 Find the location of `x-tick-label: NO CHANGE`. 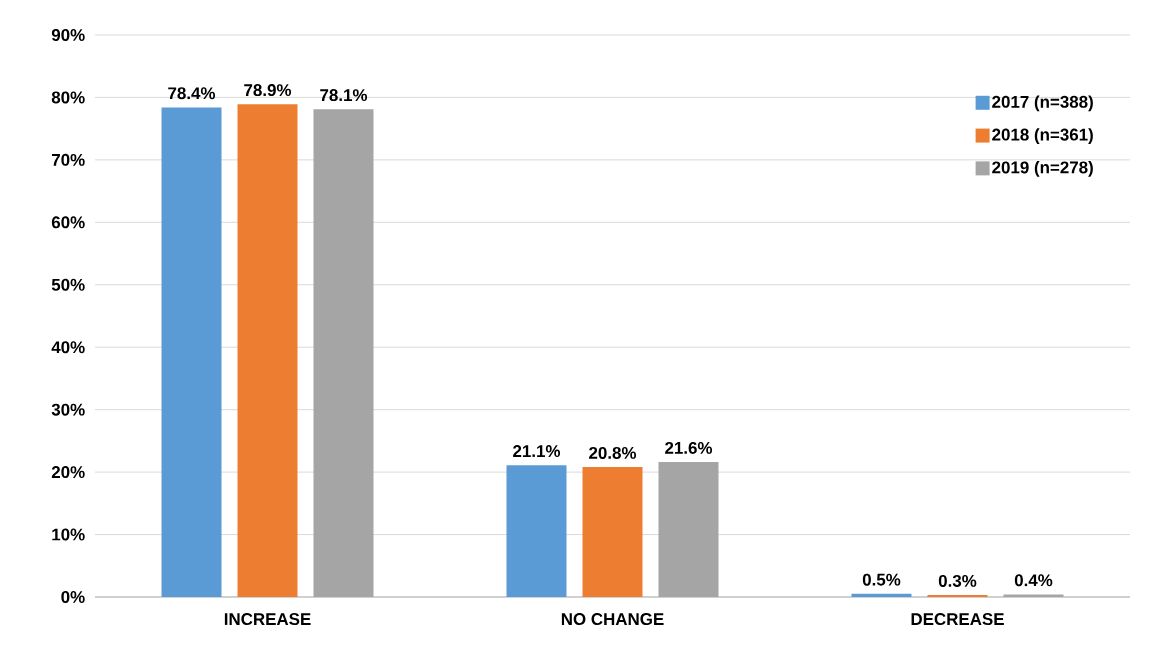

x-tick-label: NO CHANGE is located at coordinates (612, 619).